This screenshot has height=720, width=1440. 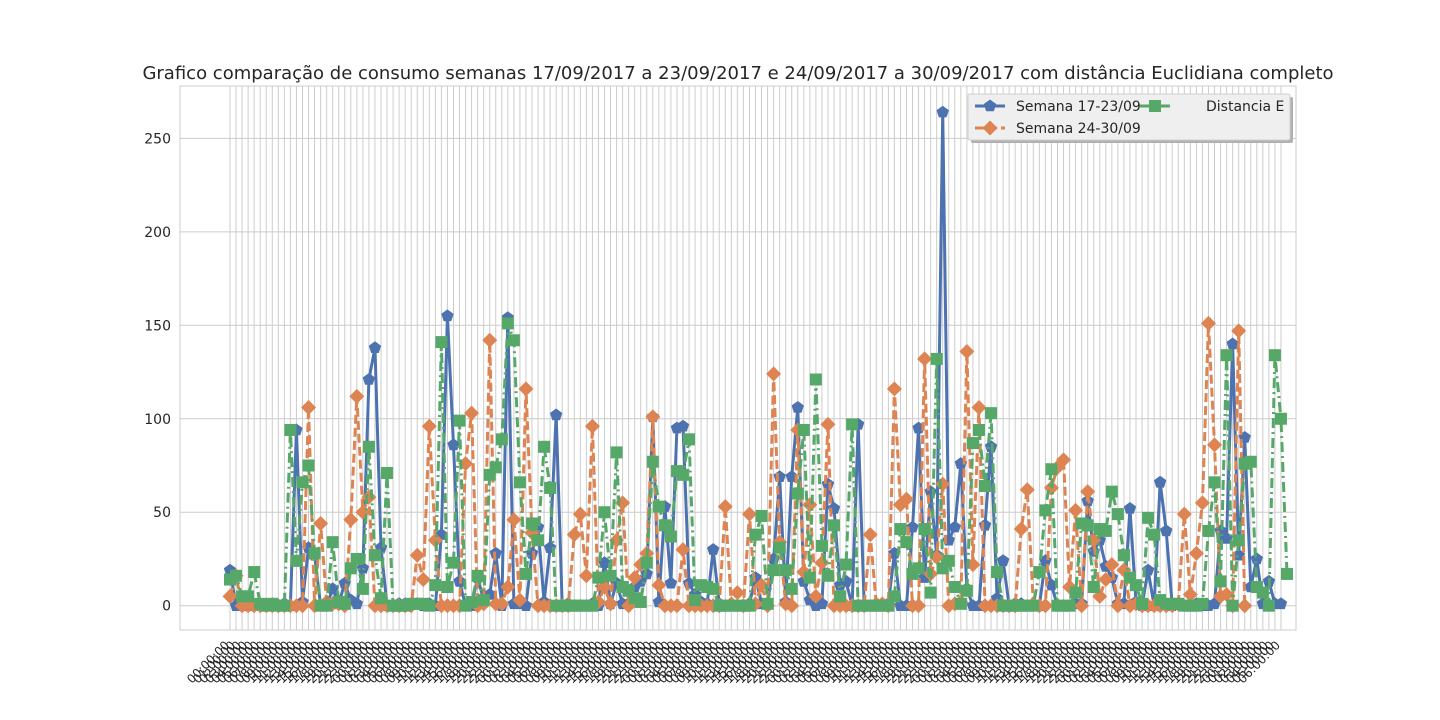 What do you see at coordinates (1245, 107) in the screenshot?
I see `legend-label: Distancia E` at bounding box center [1245, 107].